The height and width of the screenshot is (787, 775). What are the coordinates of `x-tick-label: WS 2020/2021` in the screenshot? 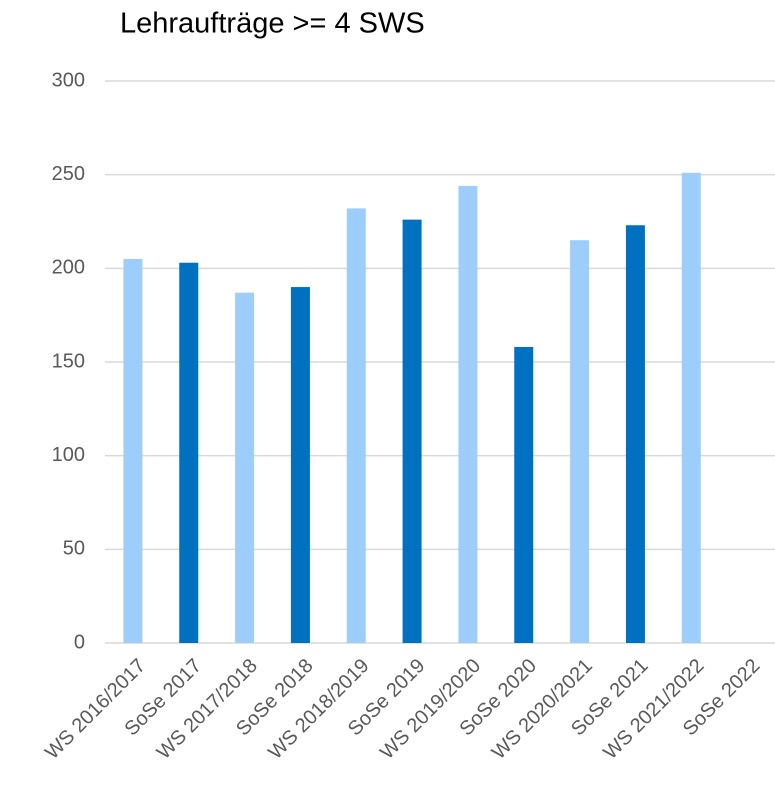 It's located at (542, 709).